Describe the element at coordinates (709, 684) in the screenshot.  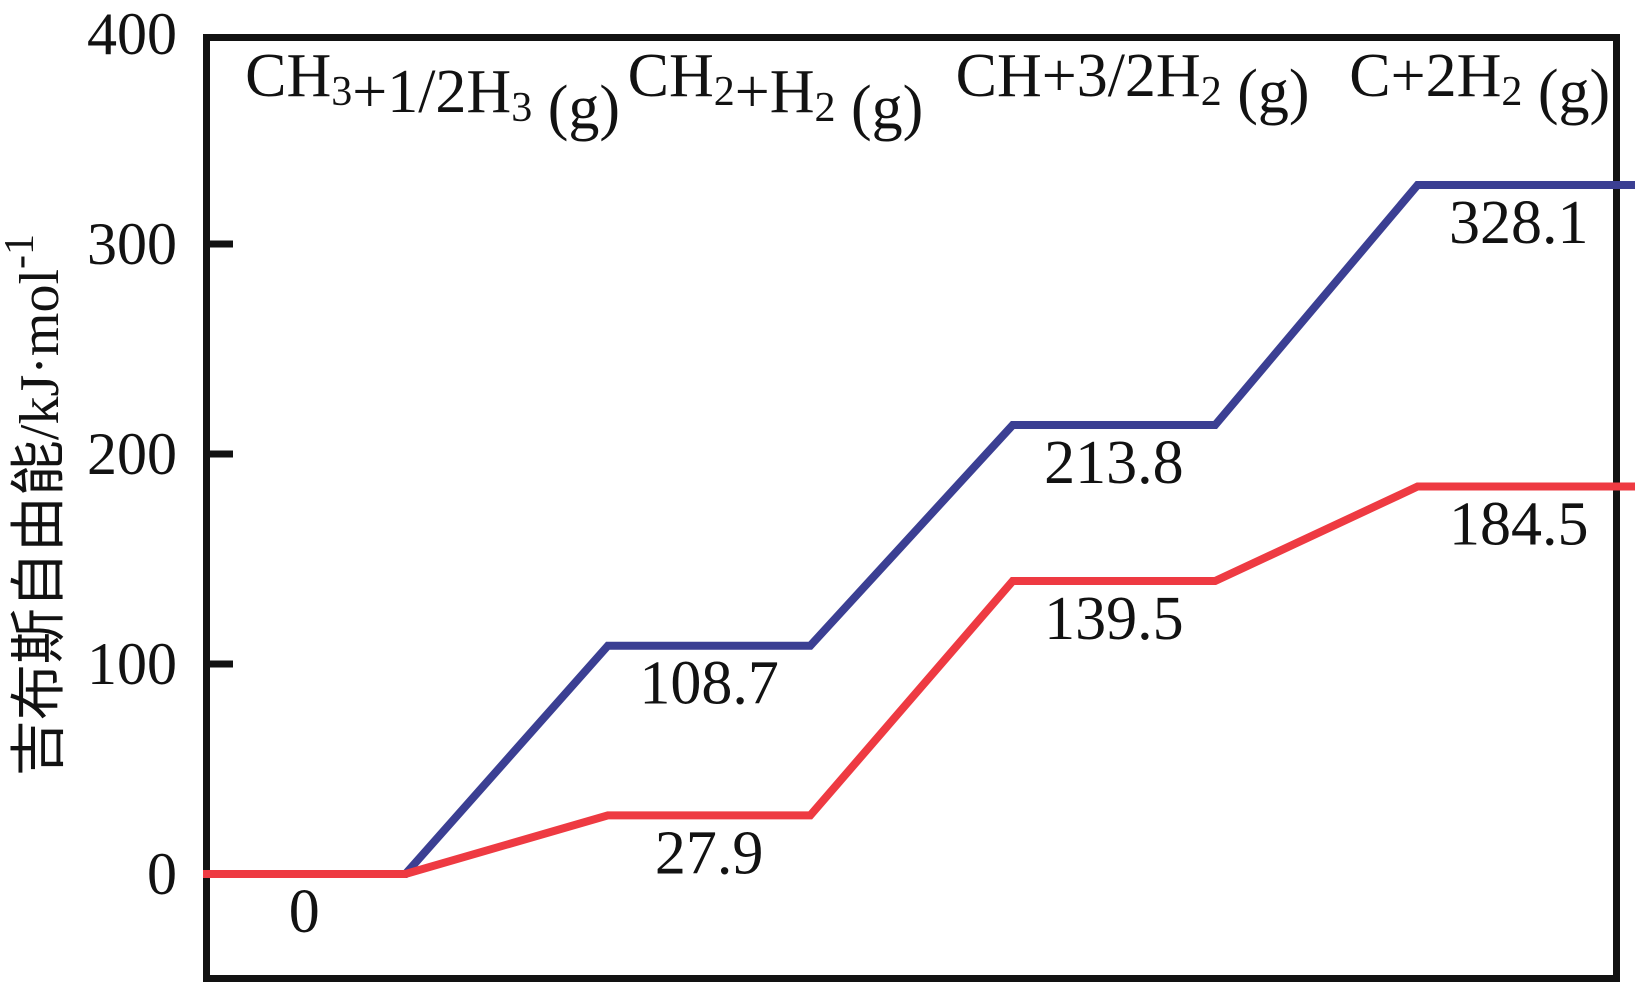
I see `value-label-upper-blue-1: 108.7` at that location.